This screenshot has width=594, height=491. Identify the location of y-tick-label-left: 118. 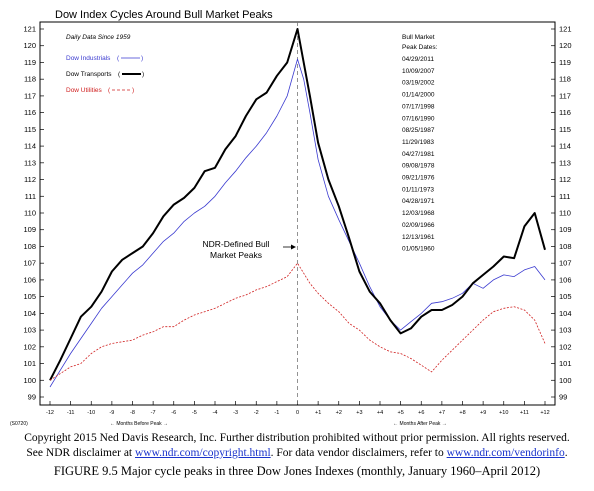
(30, 79).